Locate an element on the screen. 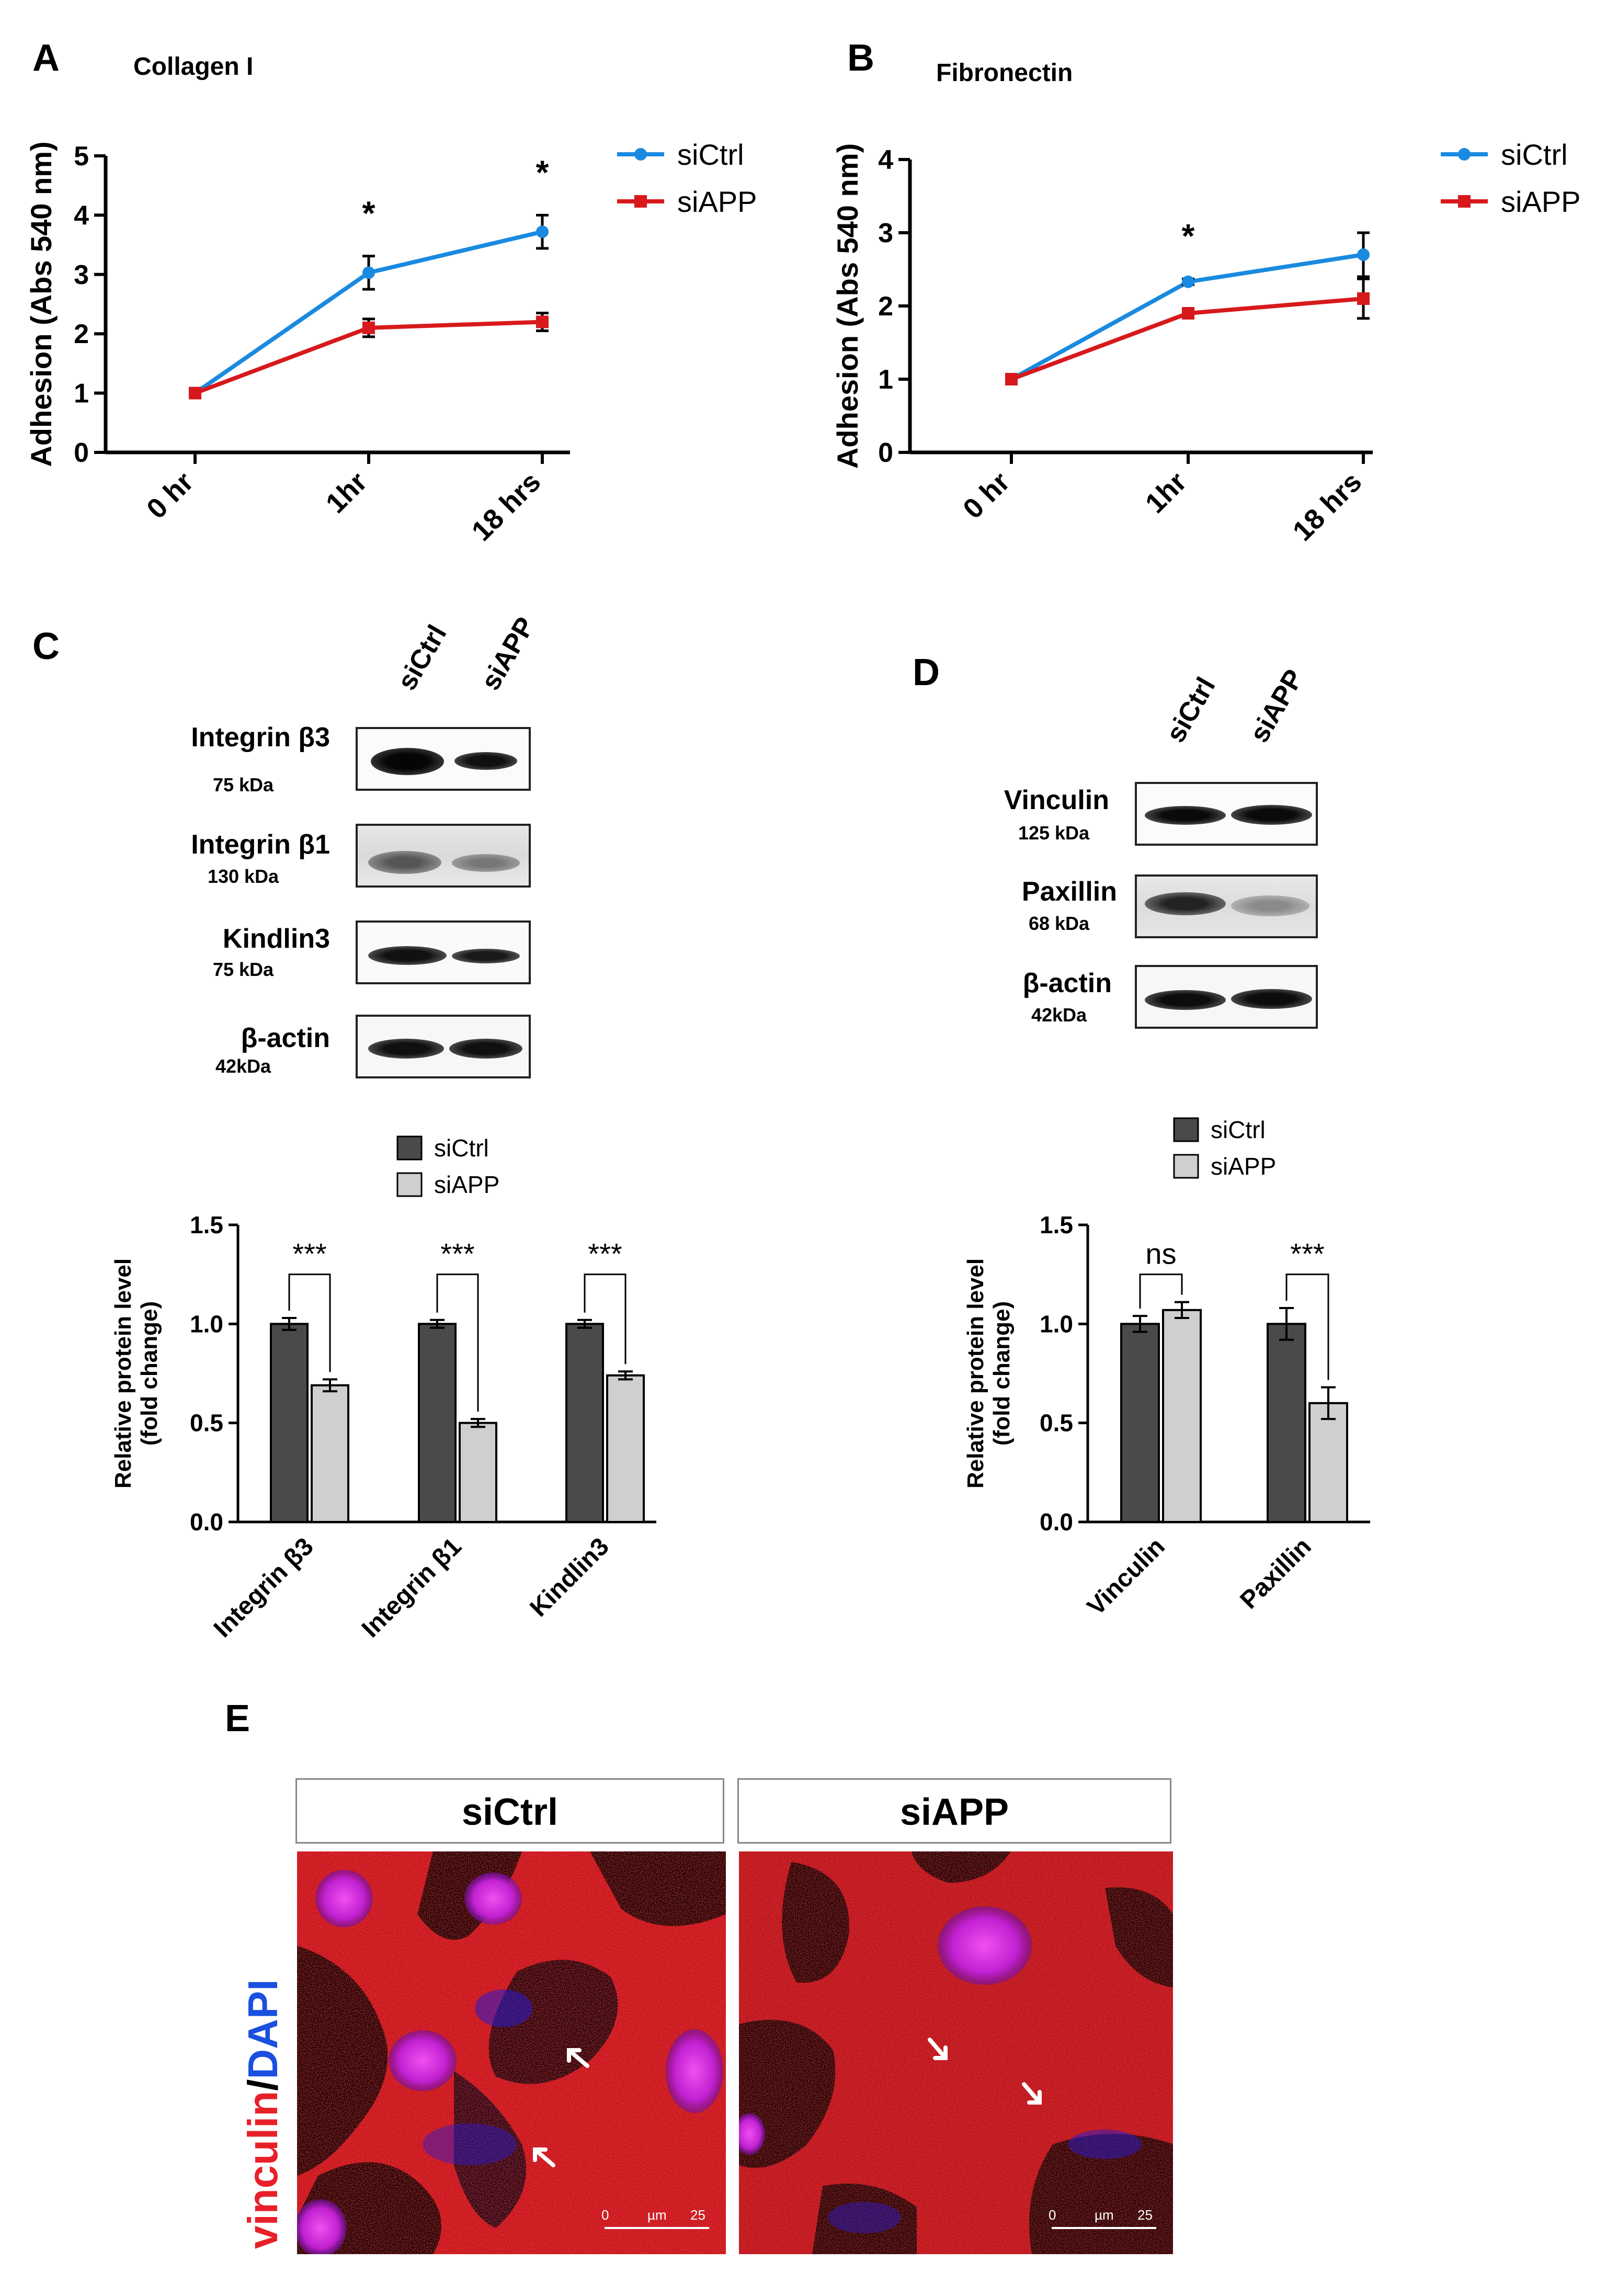 The height and width of the screenshot is (2296, 1606). blot-b-actin-c is located at coordinates (444, 1046).